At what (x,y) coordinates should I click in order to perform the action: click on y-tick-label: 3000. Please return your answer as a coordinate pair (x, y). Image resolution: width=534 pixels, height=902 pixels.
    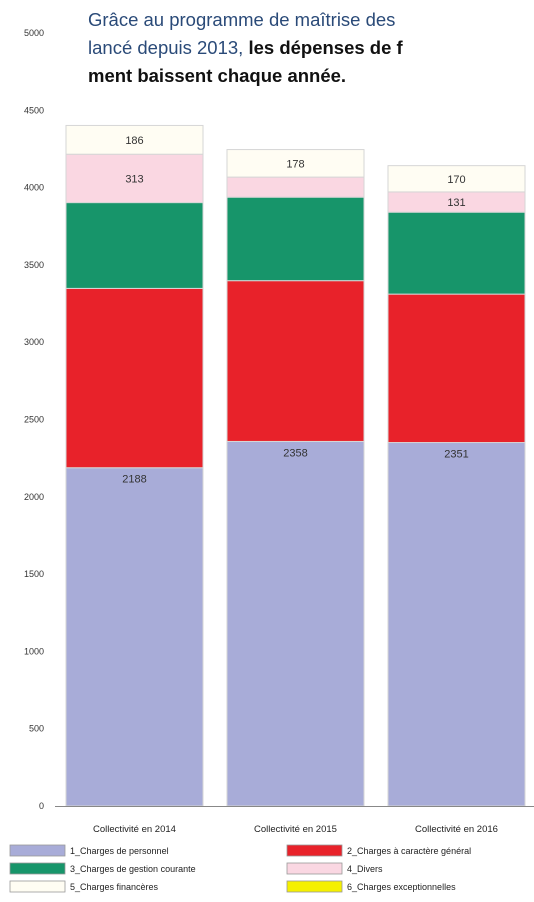
    Looking at the image, I should click on (34, 342).